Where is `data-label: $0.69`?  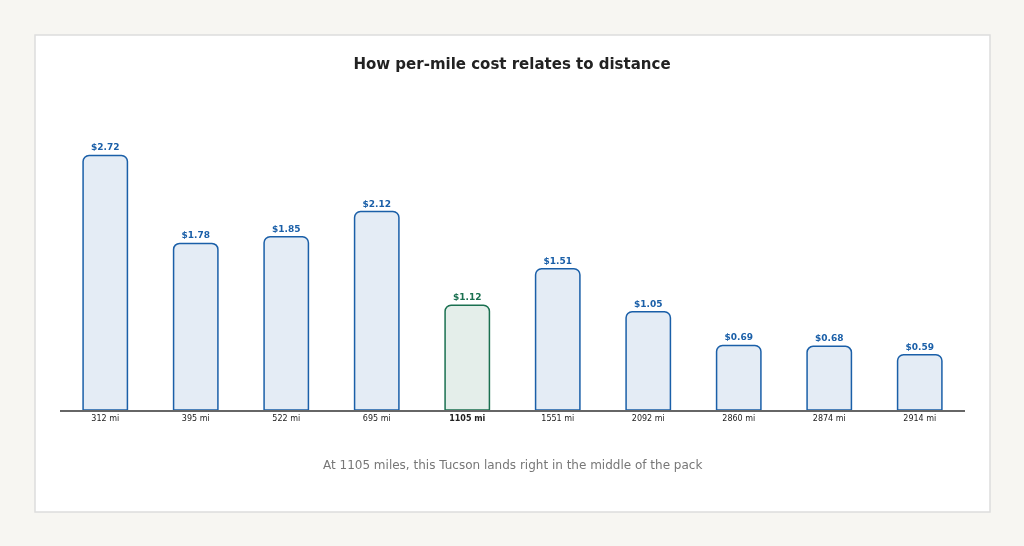
data-label: $0.69 is located at coordinates (738, 337).